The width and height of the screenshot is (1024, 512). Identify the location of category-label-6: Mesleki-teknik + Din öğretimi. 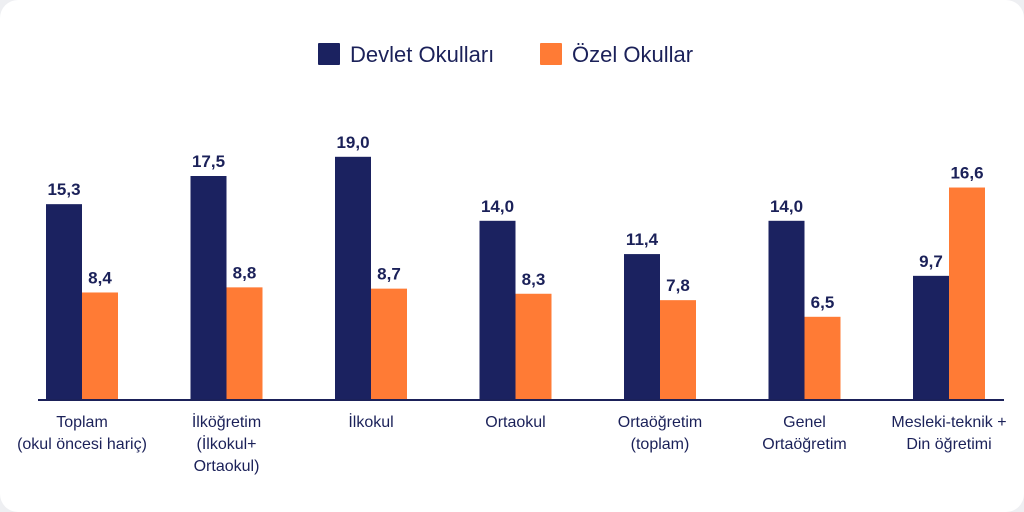
(948, 433).